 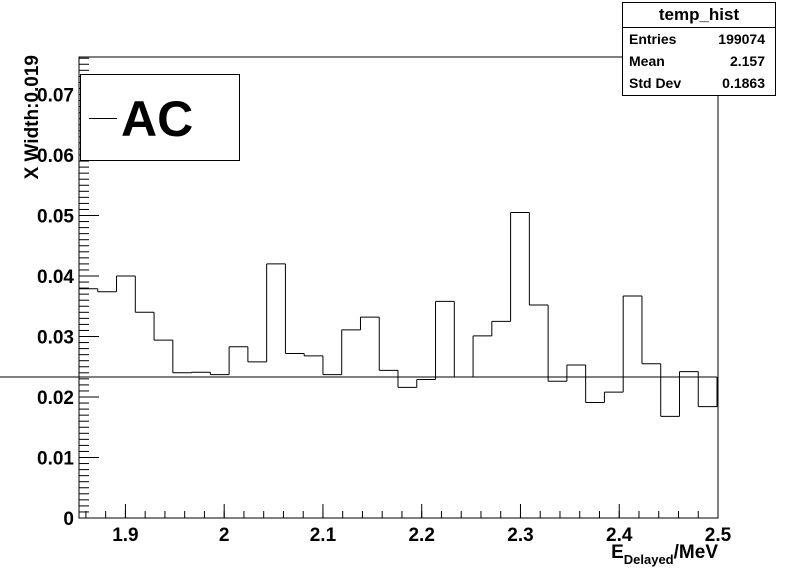 I want to click on x-tick-label: 2.2, so click(x=421, y=535).